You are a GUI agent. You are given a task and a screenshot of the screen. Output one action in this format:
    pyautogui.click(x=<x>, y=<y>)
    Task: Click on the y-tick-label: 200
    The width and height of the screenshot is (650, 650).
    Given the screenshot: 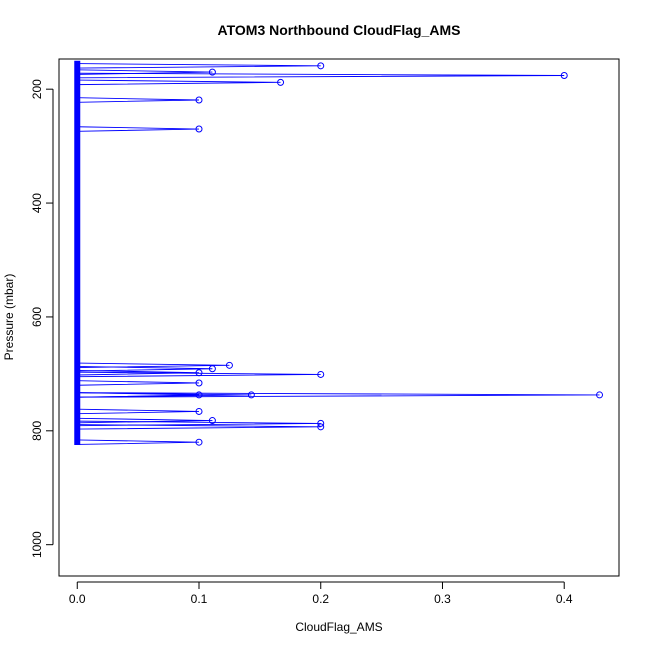 What is the action you would take?
    pyautogui.click(x=37, y=89)
    